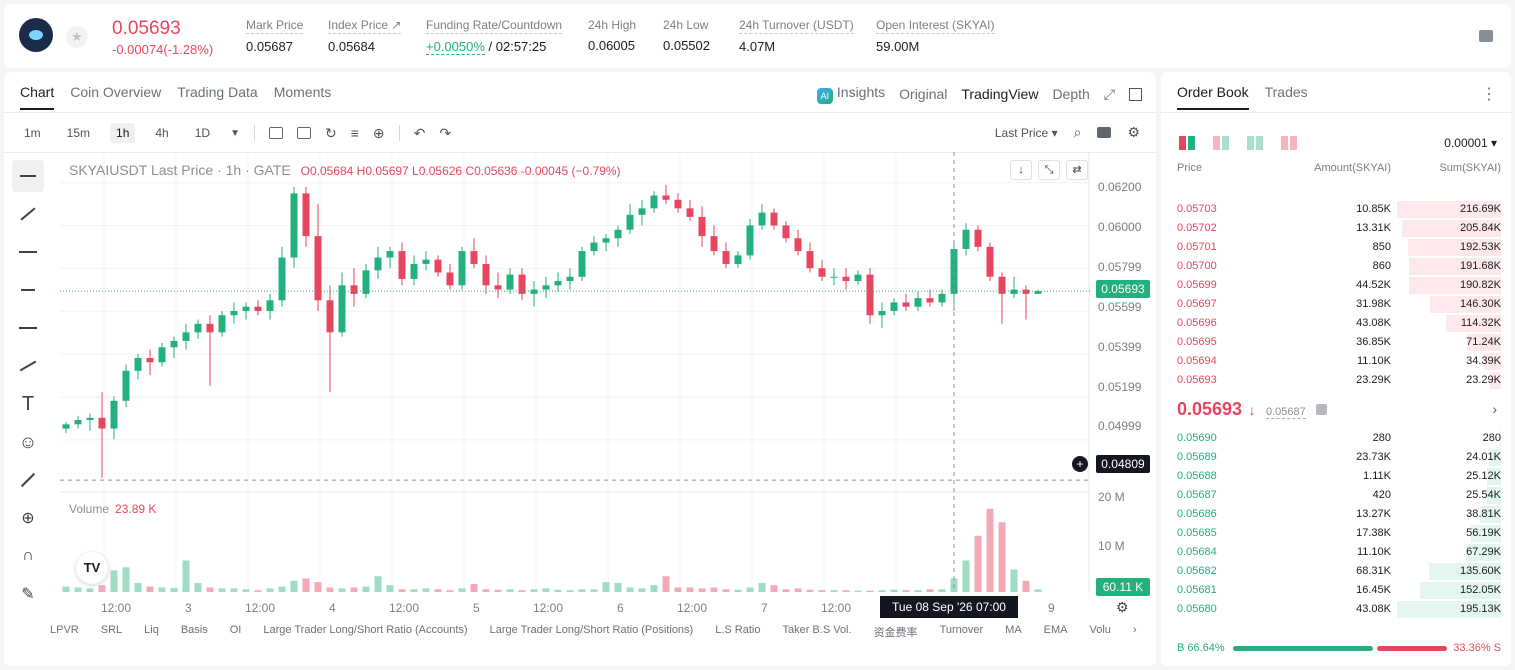 This screenshot has height=670, width=1515. Describe the element at coordinates (1286, 92) in the screenshot. I see `tab-trades: Trades` at that location.